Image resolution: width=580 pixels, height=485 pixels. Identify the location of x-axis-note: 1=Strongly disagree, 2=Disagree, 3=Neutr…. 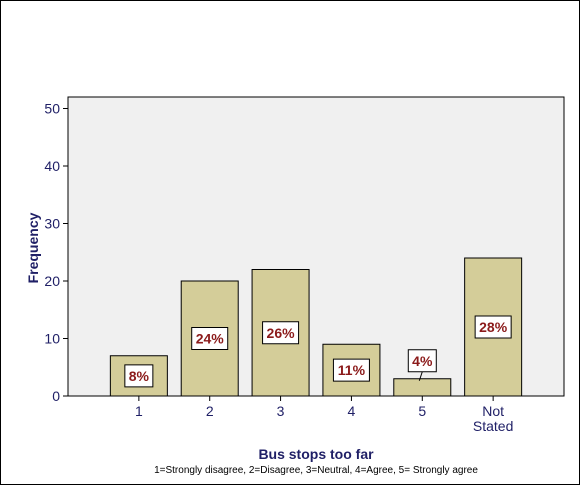
(316, 470).